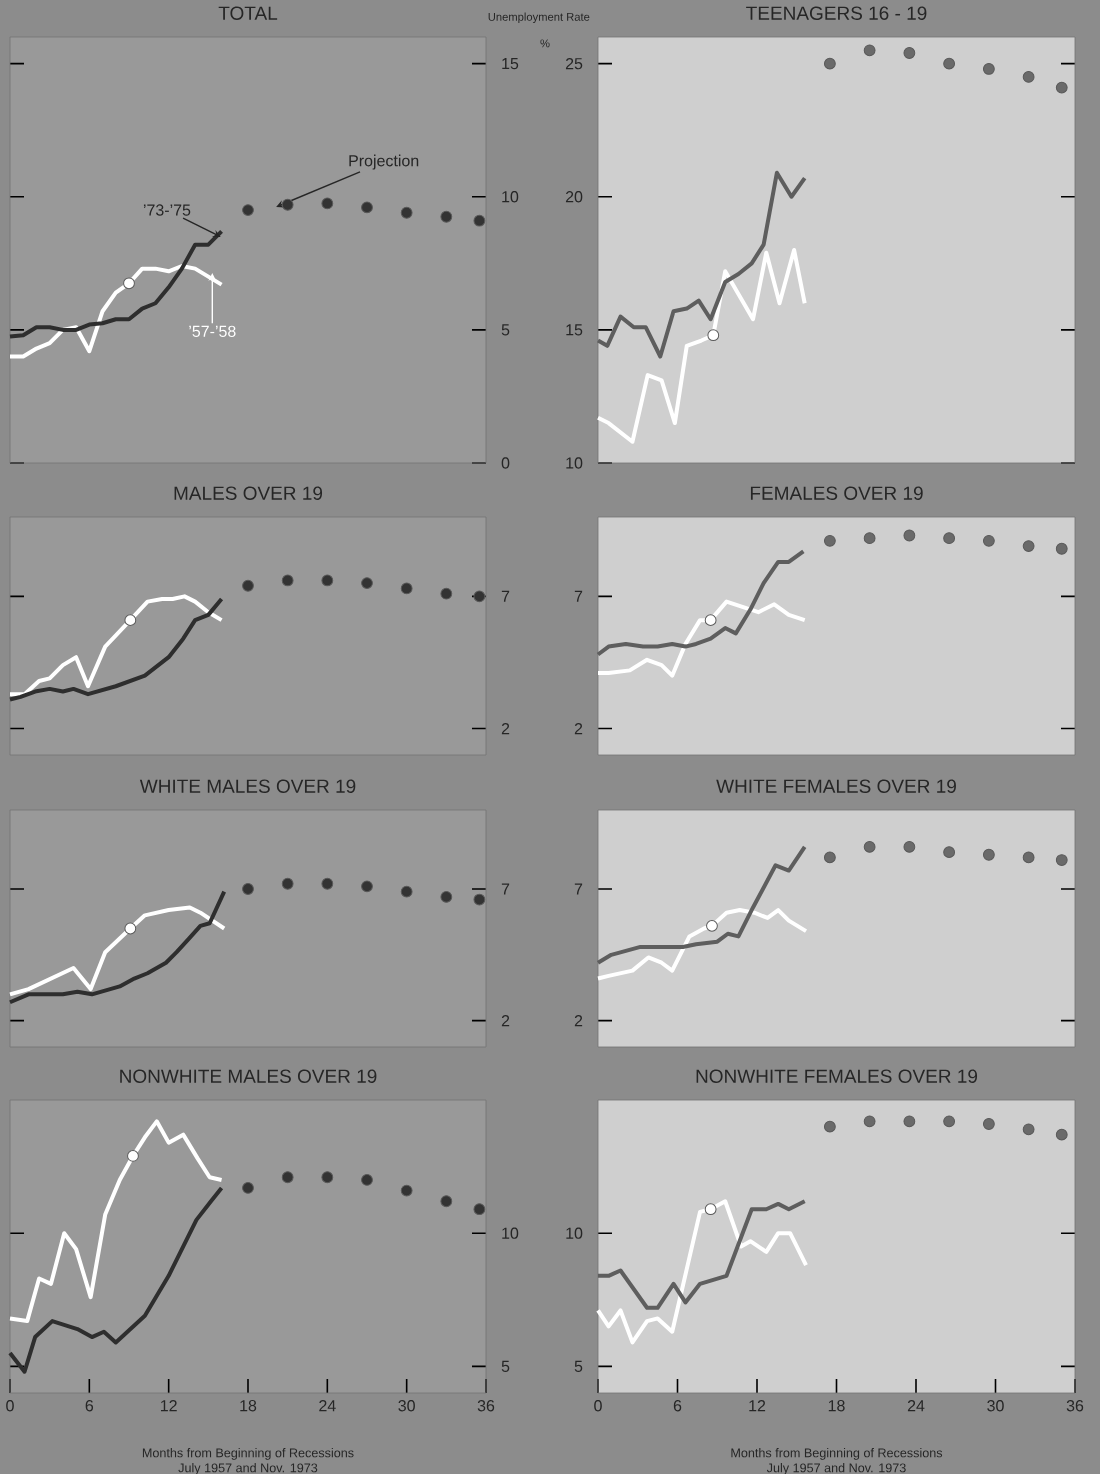 The height and width of the screenshot is (1474, 1100). I want to click on y-tick-label: 0, so click(505, 463).